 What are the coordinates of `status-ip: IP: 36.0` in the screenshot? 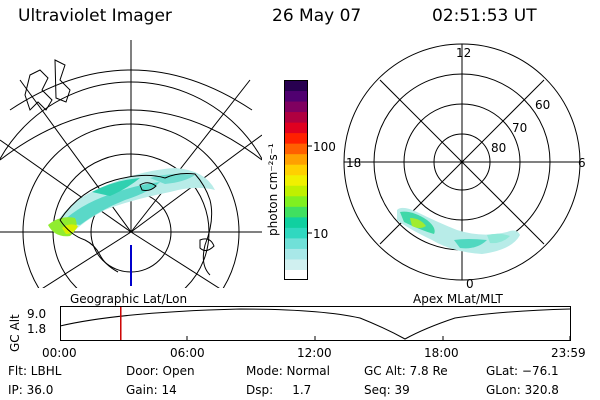 It's located at (31, 390).